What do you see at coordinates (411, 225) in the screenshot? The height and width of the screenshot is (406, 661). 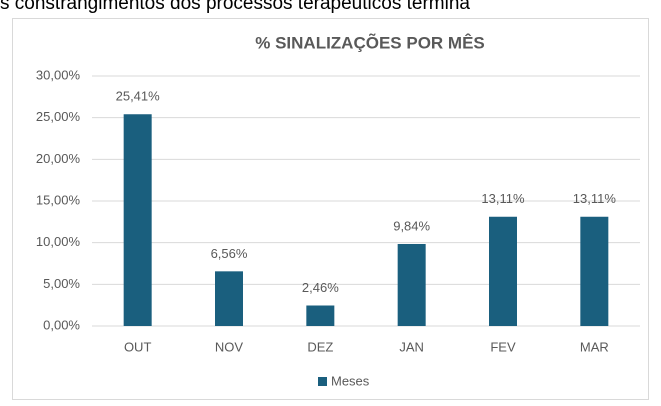 I see `data-label: 9,84%` at bounding box center [411, 225].